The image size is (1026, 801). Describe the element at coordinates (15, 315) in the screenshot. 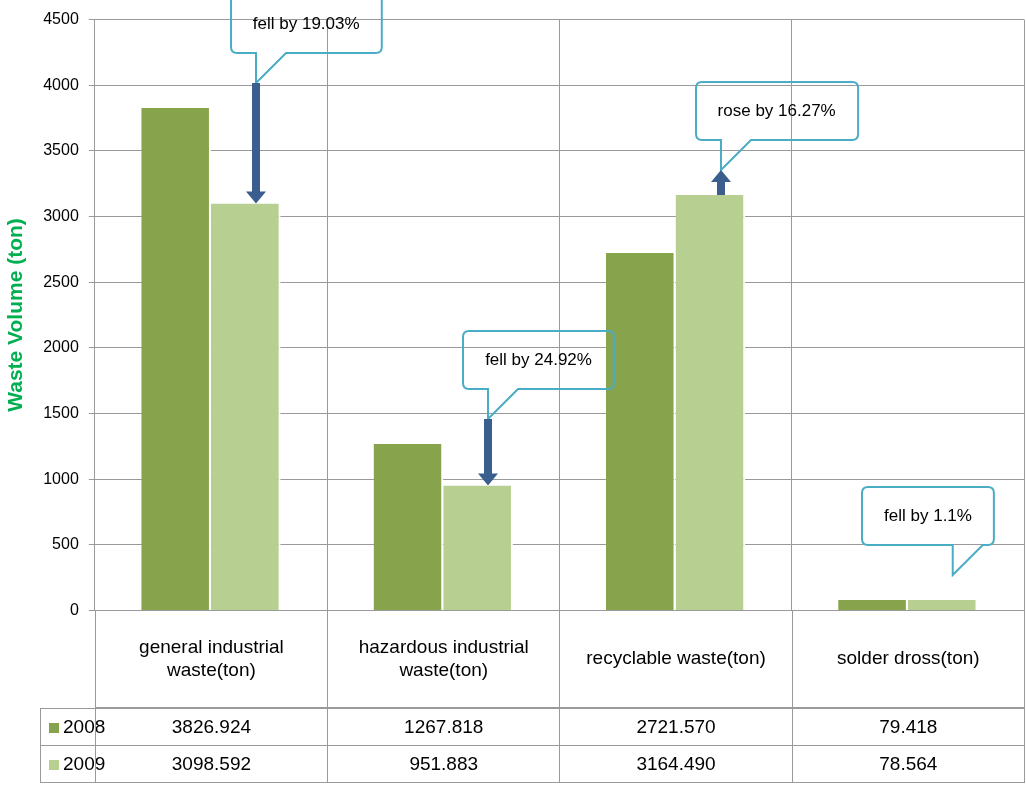

I see `y-axis-title: Waste Volume (ton)` at that location.